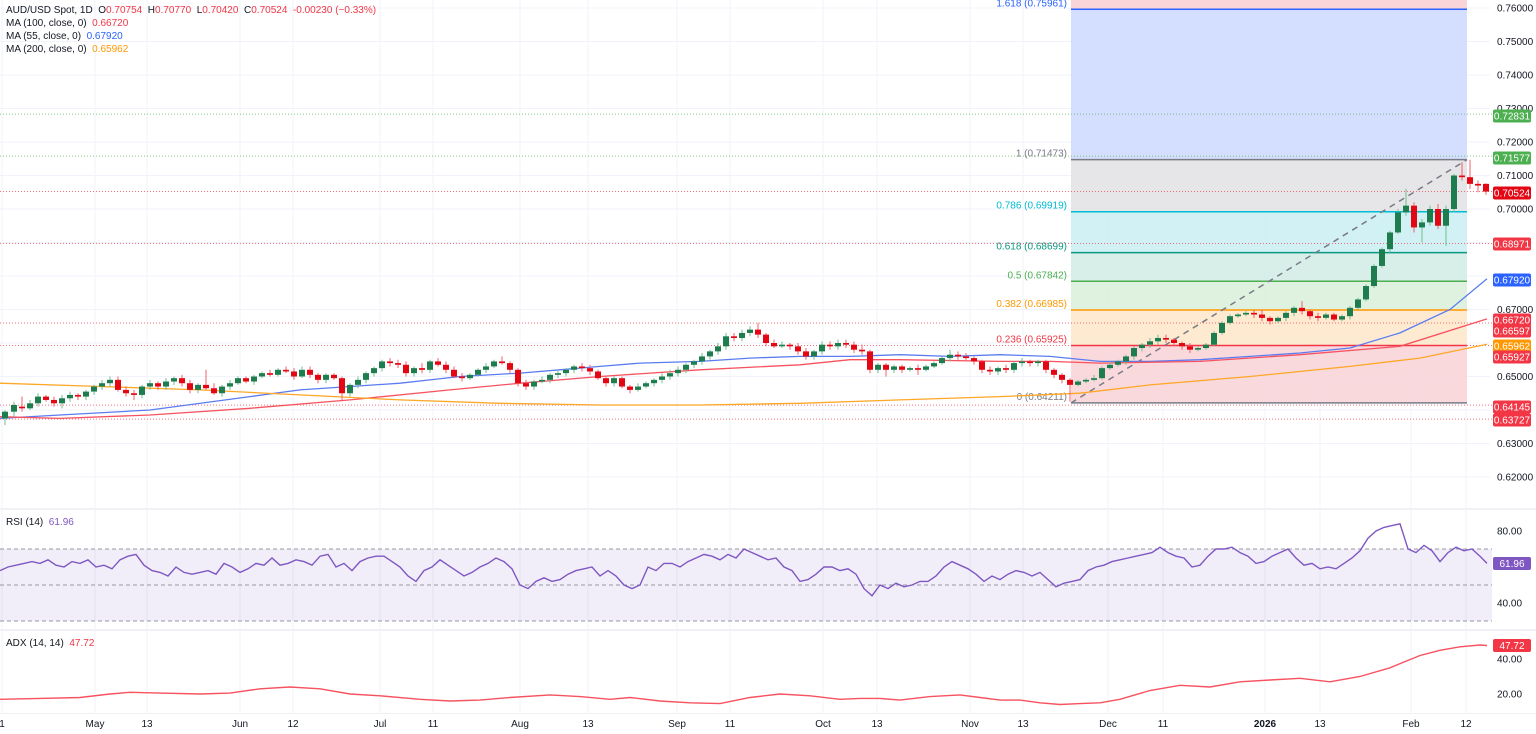  I want to click on adx-value-tag, so click(1512, 645).